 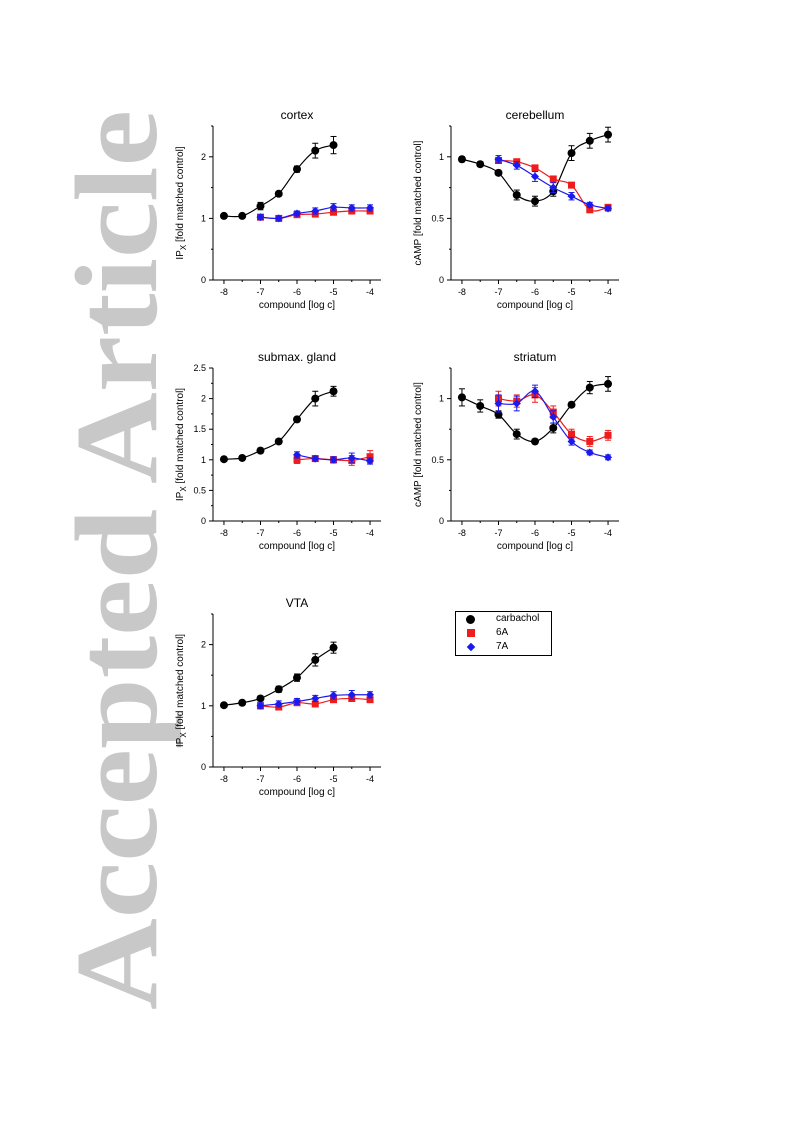 I want to click on chart-title: striatum, so click(x=535, y=357).